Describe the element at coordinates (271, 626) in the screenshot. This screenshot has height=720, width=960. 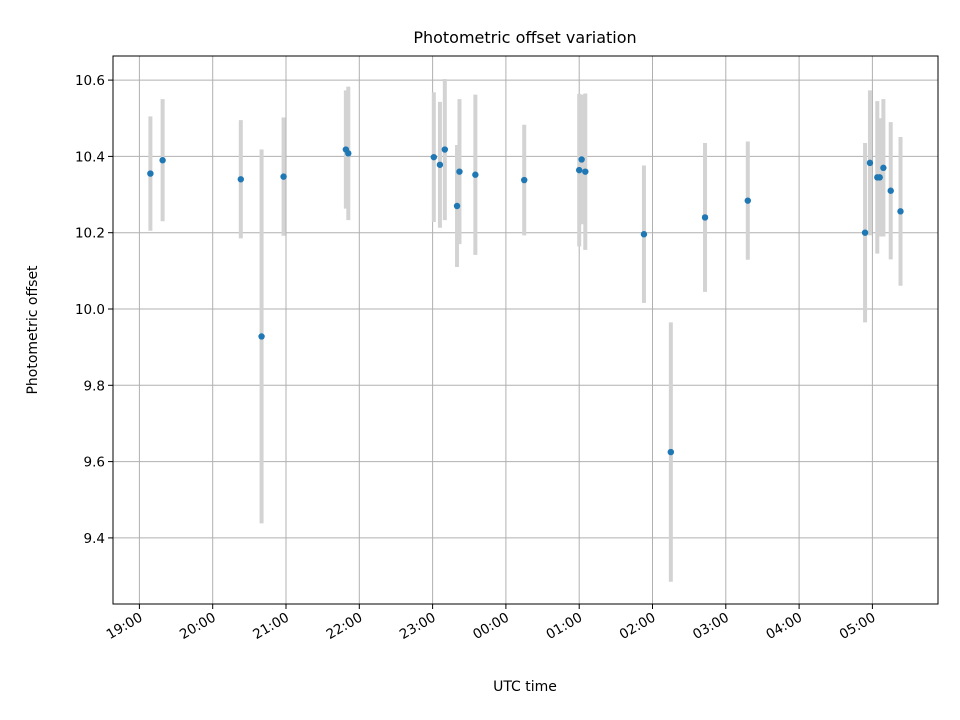
I see `x-tick-label: 21:00` at that location.